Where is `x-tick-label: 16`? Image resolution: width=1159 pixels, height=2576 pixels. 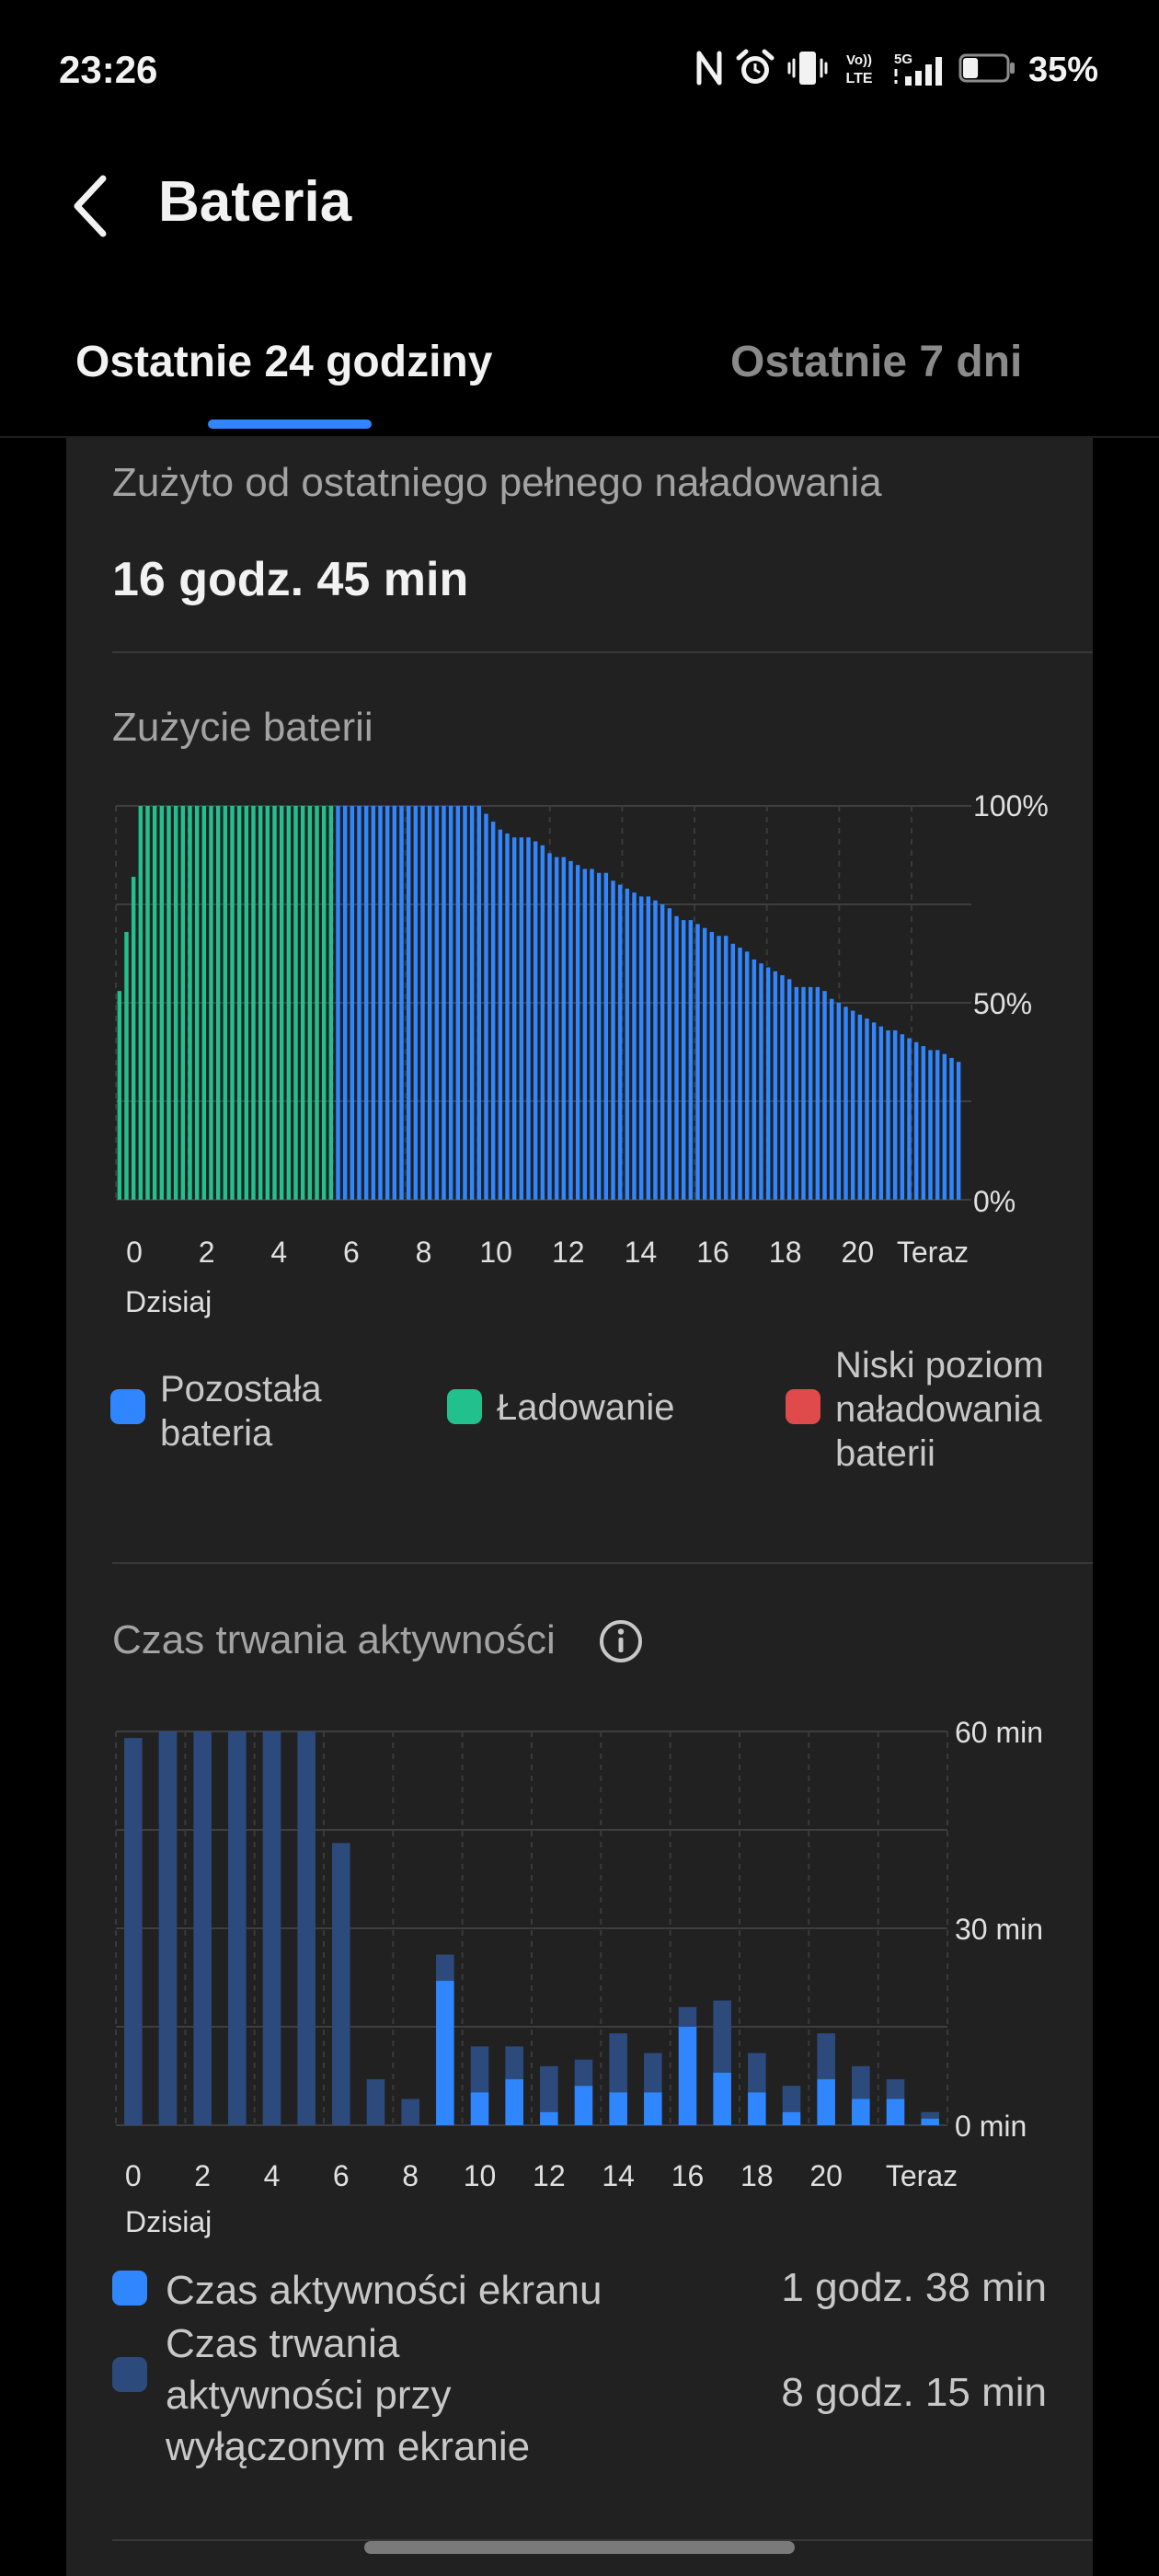 x-tick-label: 16 is located at coordinates (688, 2175).